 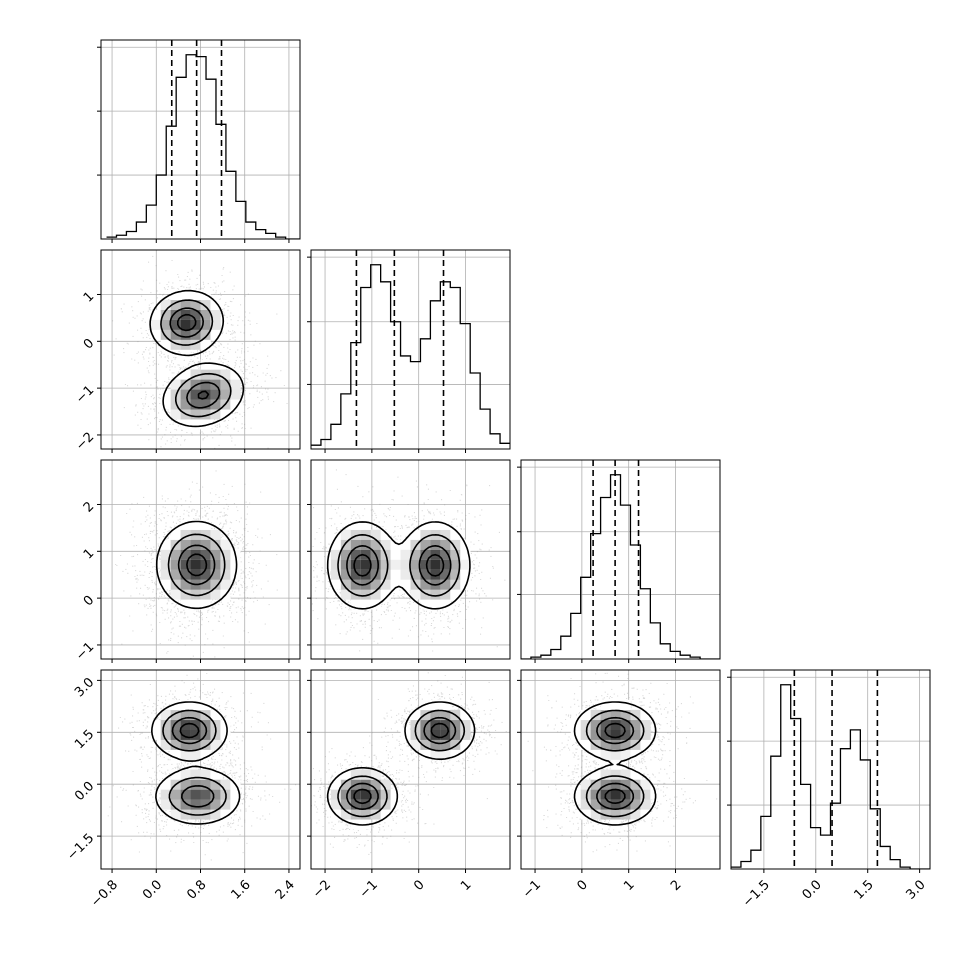 What do you see at coordinates (812, 889) in the screenshot?
I see `x-tick-label: 0.0` at bounding box center [812, 889].